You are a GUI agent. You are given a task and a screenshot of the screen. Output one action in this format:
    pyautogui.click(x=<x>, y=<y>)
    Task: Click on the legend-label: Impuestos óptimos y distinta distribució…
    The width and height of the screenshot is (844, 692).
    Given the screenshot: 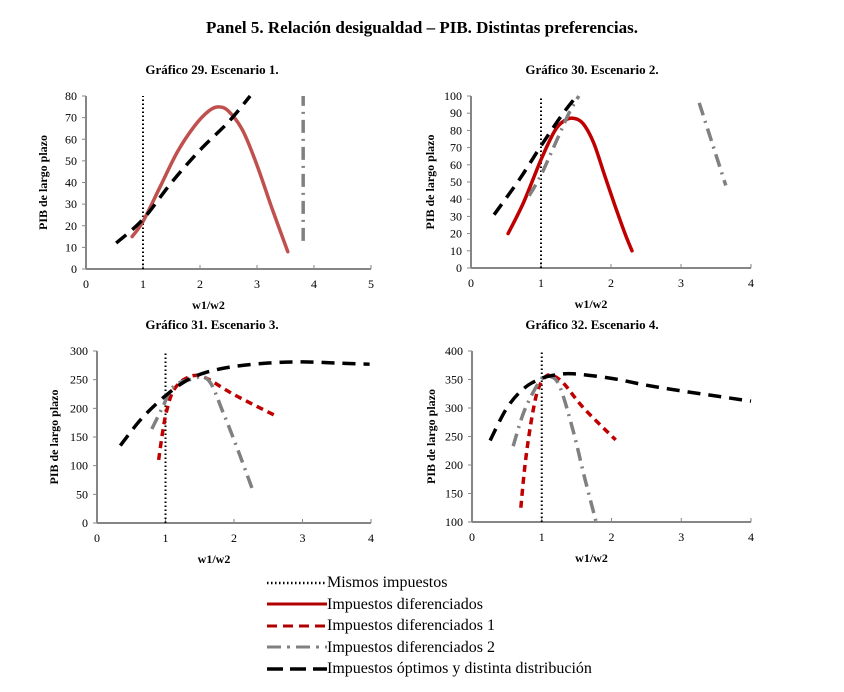 What is the action you would take?
    pyautogui.click(x=459, y=668)
    